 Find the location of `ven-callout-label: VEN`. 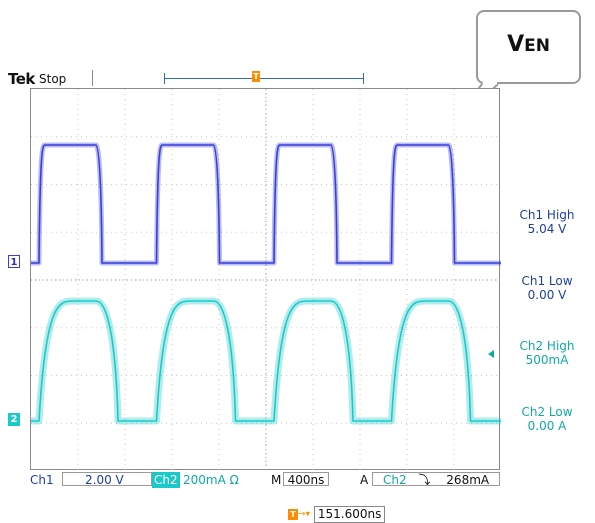

ven-callout-label: VEN is located at coordinates (528, 44).